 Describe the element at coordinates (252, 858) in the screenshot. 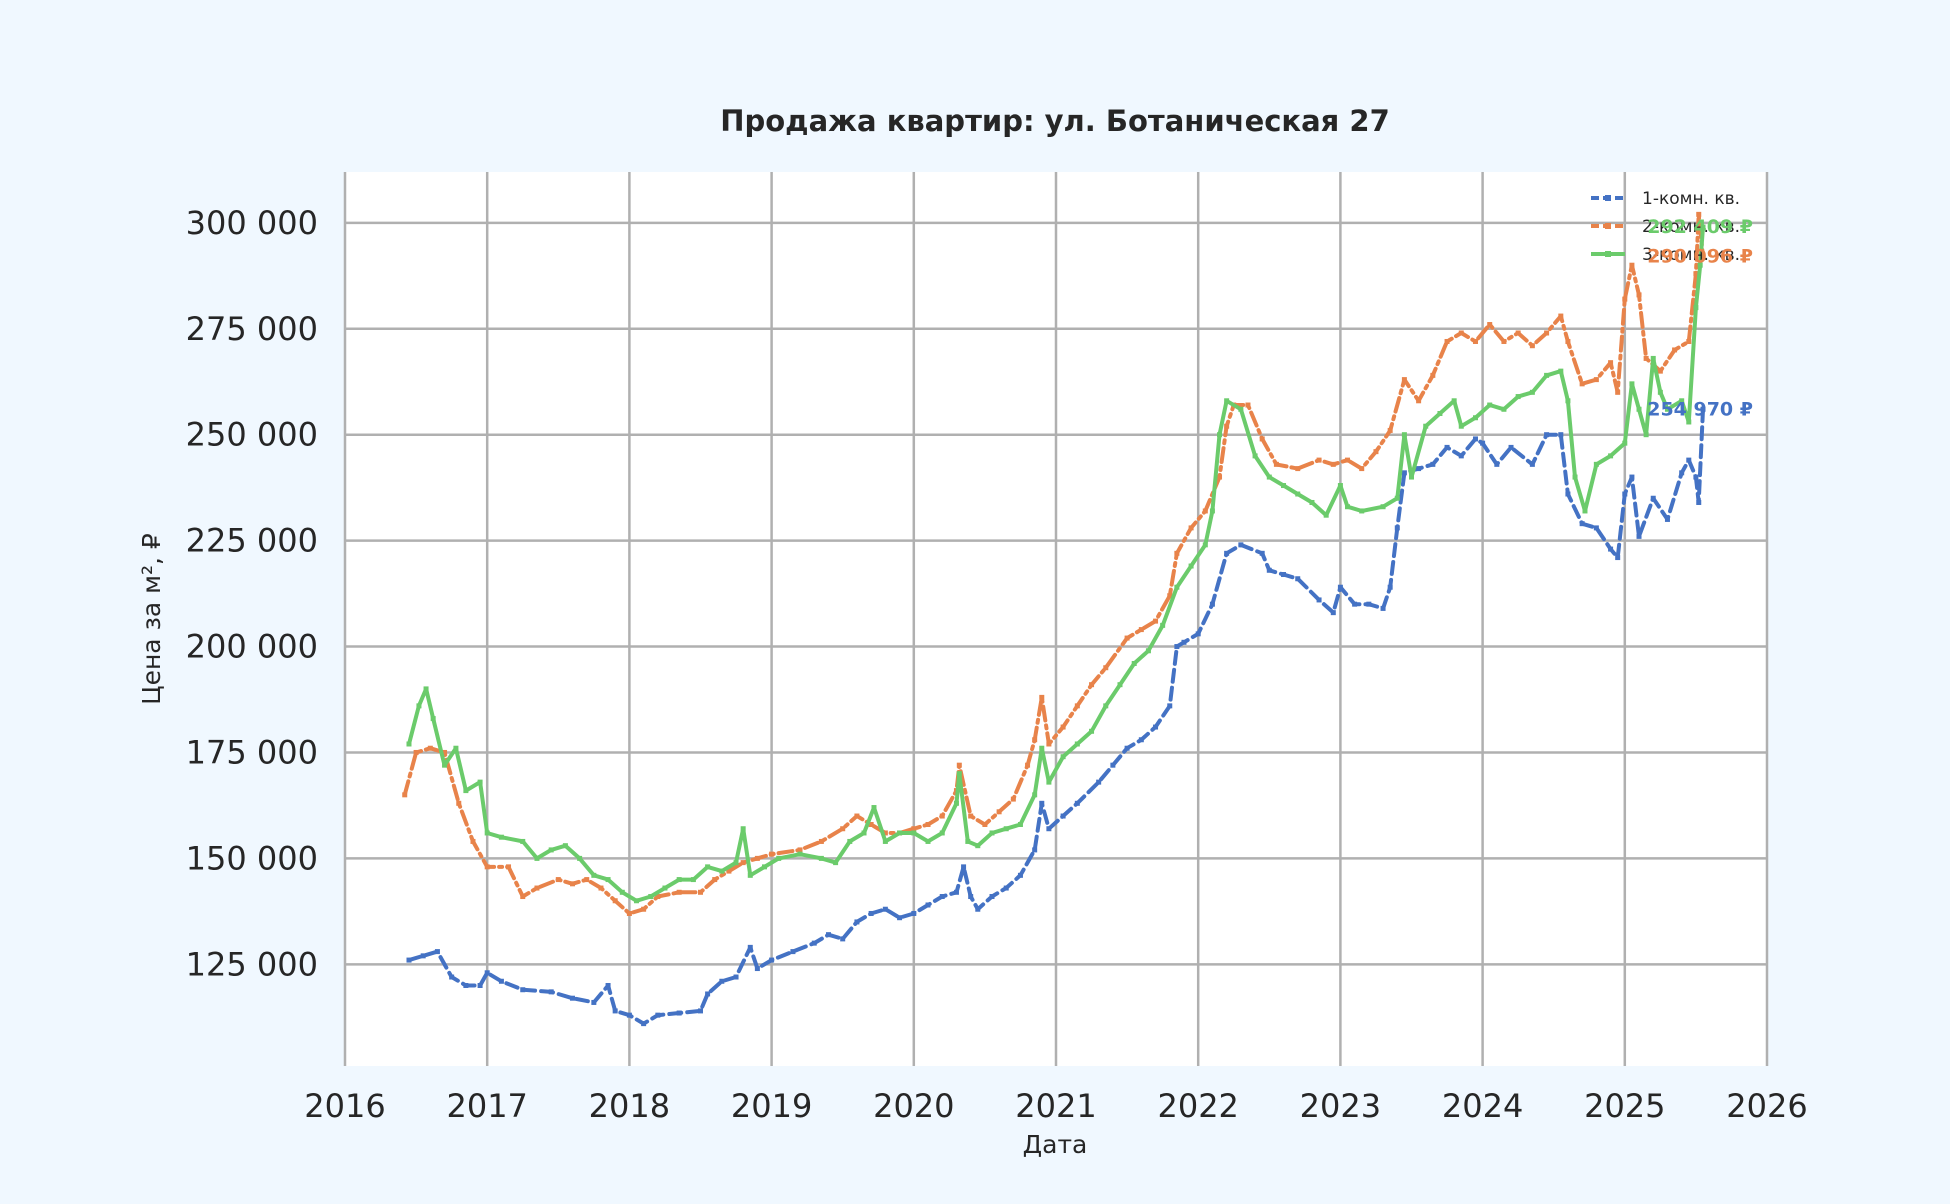

I see `y-tick-label: 150 000` at that location.